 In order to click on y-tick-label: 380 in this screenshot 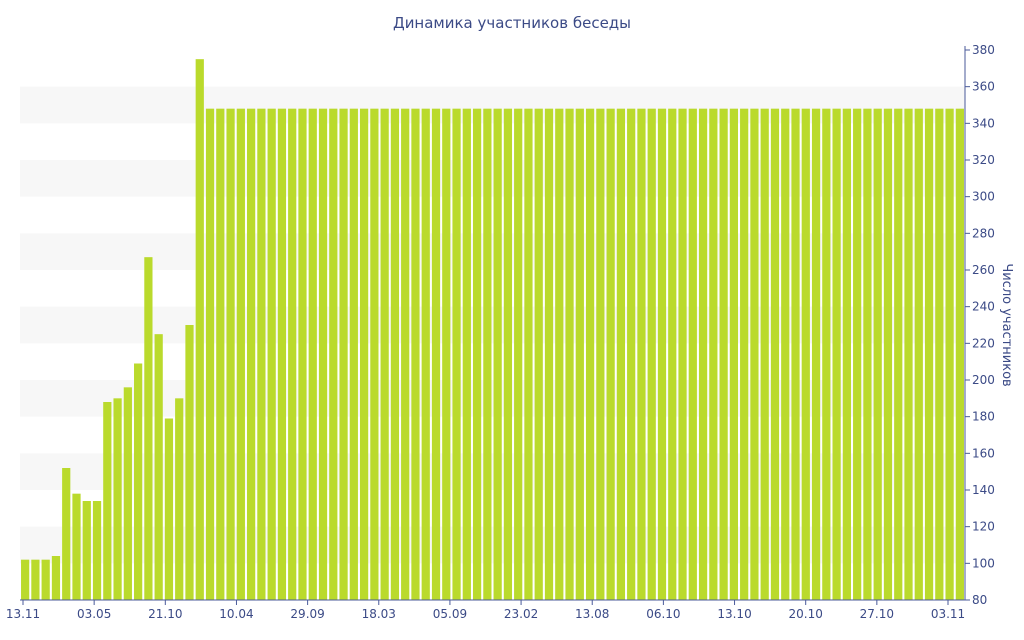, I will do `click(983, 50)`.